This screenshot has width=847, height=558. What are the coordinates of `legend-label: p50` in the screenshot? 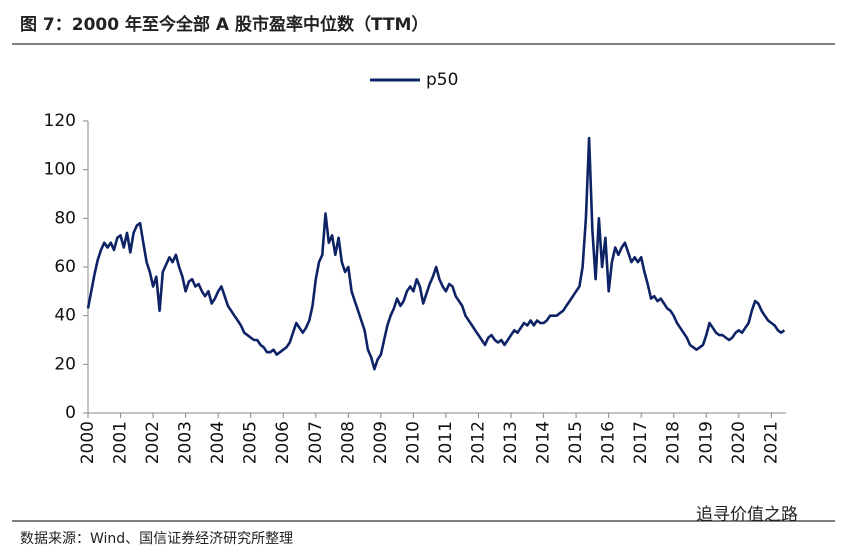 It's located at (442, 80).